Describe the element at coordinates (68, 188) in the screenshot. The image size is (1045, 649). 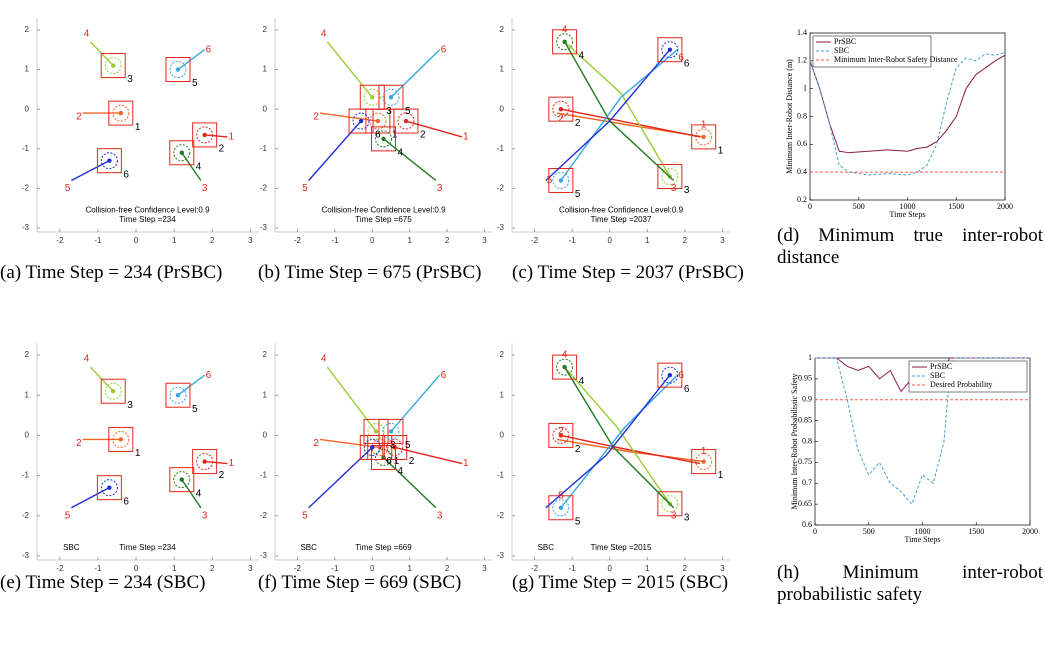
I see `goal-label: 5` at that location.